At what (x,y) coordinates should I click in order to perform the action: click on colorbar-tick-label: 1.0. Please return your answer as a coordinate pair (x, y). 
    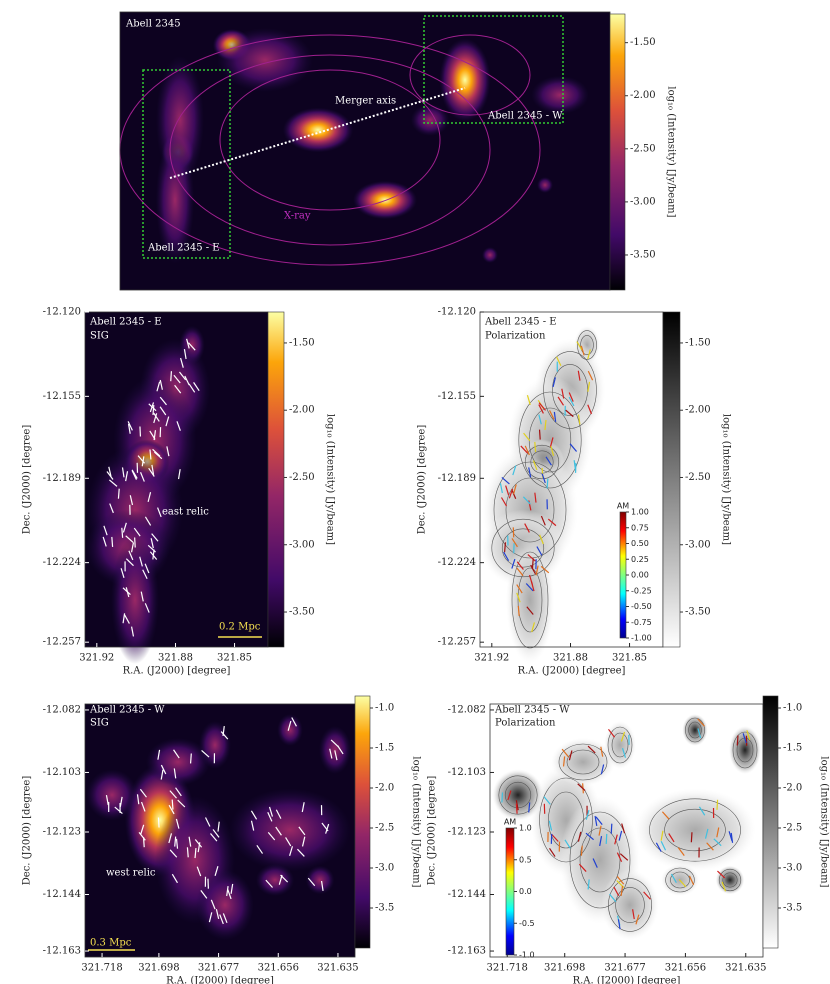
    Looking at the image, I should click on (525, 828).